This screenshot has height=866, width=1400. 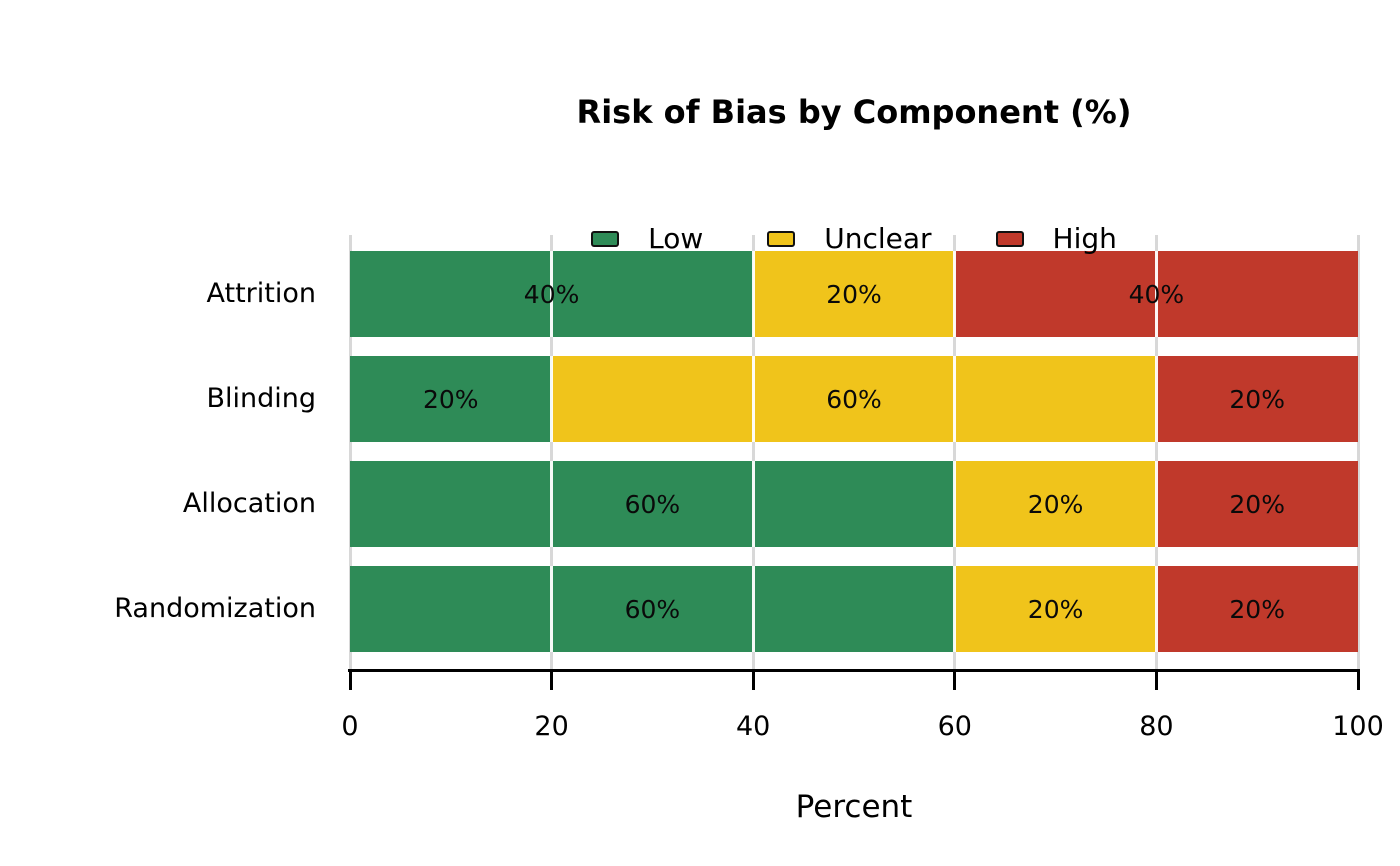 What do you see at coordinates (753, 726) in the screenshot?
I see `x-tick-label-40: 40` at bounding box center [753, 726].